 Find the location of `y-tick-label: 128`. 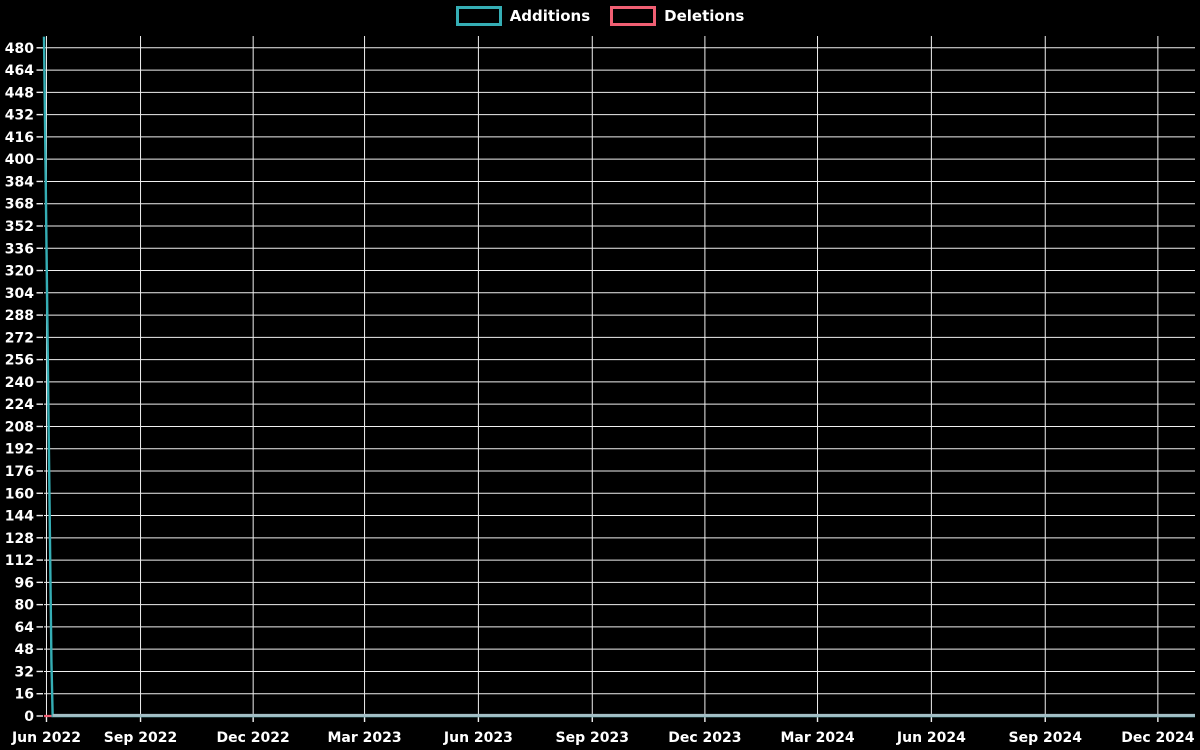

y-tick-label: 128 is located at coordinates (19, 539).